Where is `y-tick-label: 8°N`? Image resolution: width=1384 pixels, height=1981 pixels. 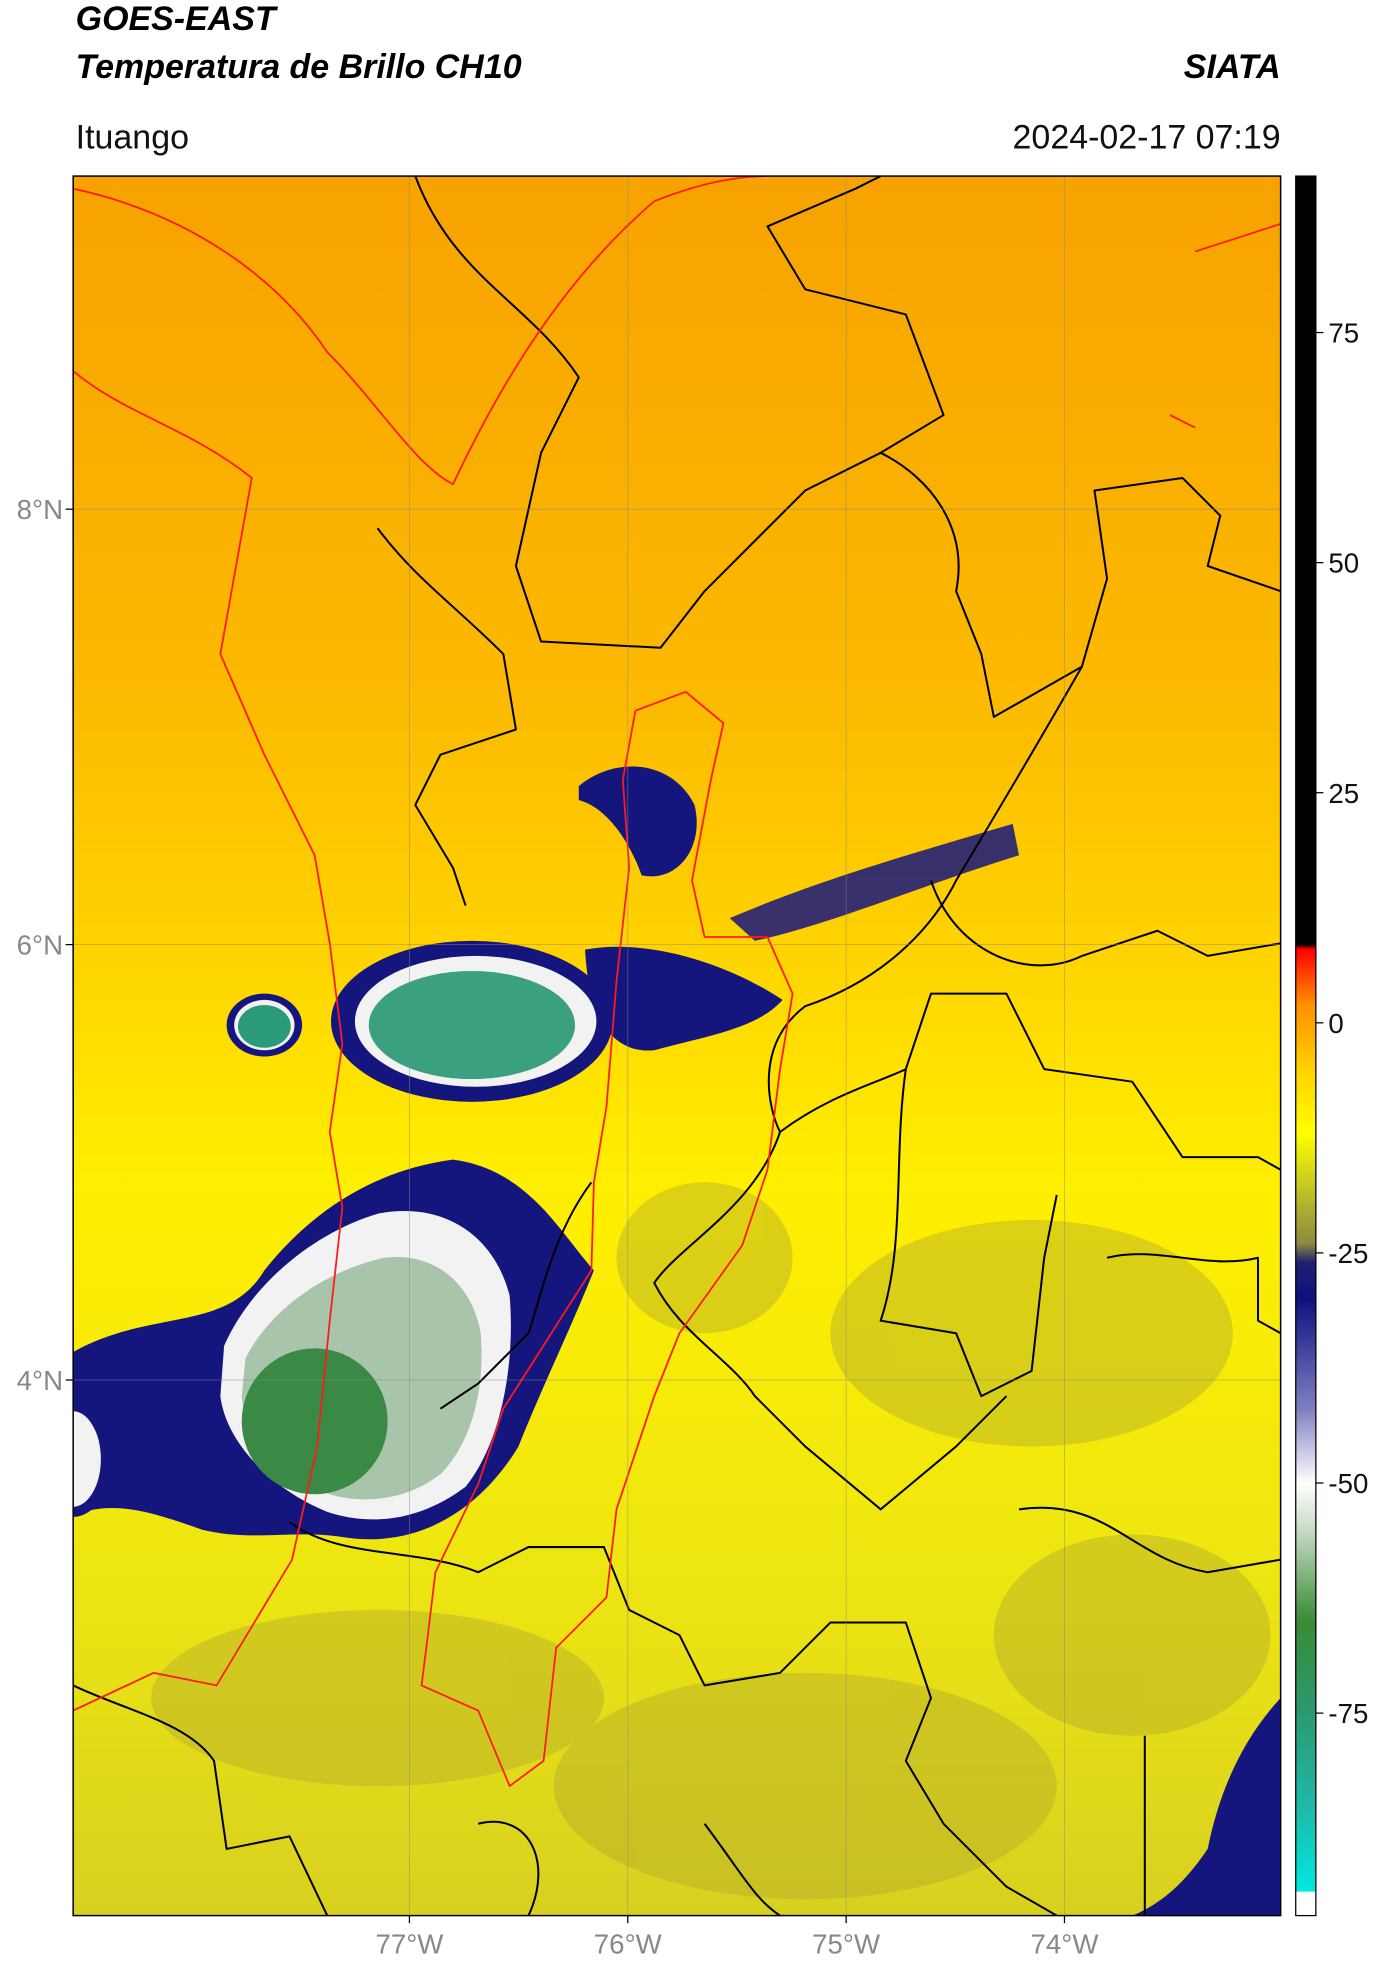
y-tick-label: 8°N is located at coordinates (40, 509).